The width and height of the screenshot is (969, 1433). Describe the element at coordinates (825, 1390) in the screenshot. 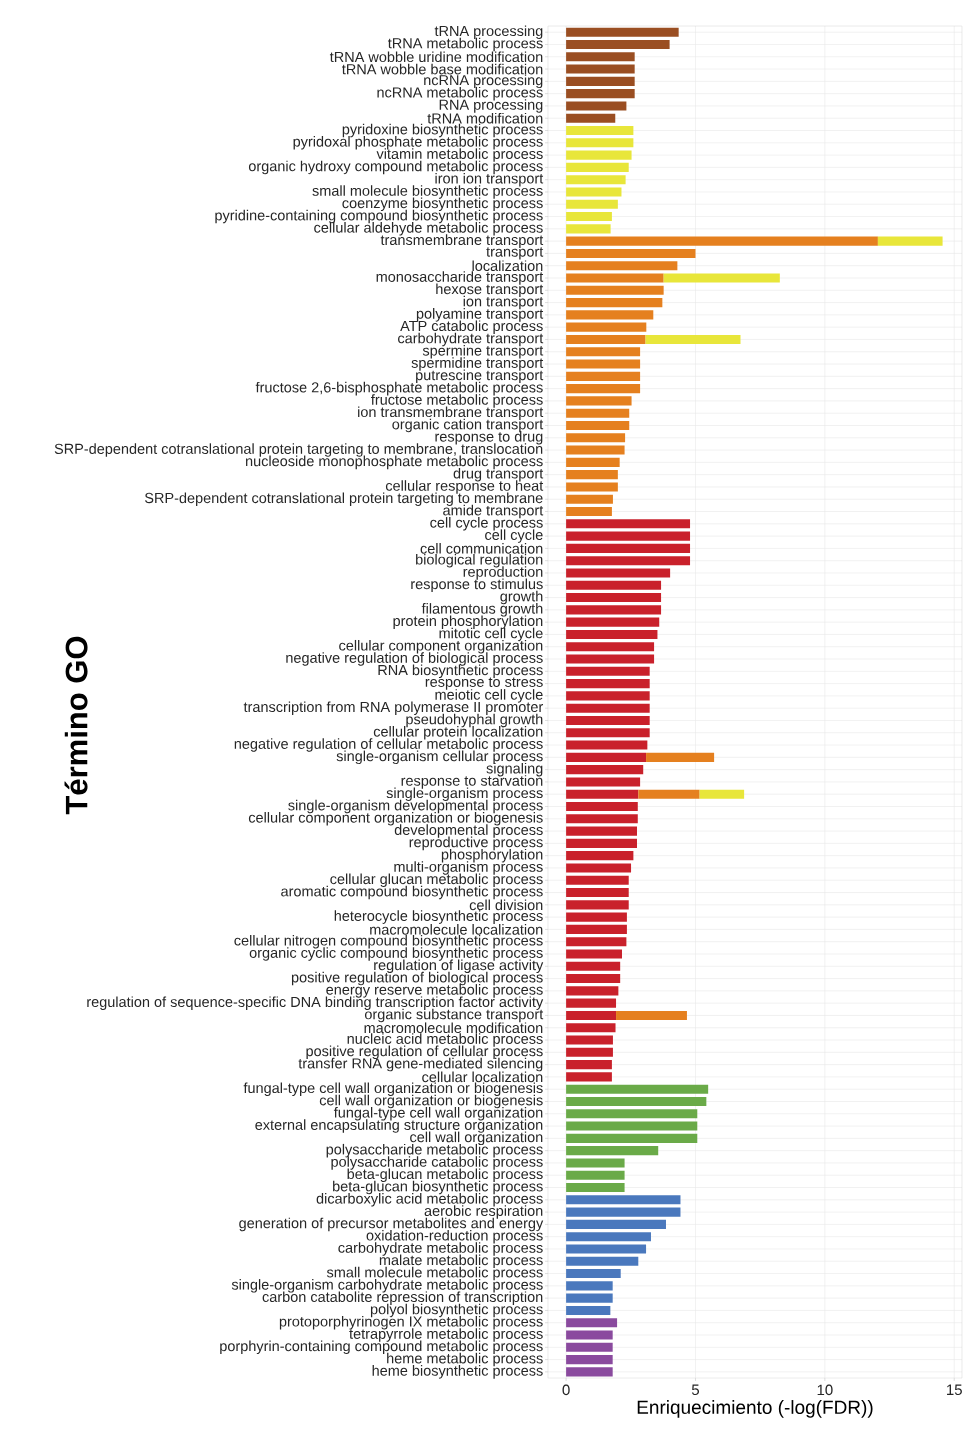

I see `x-tick-label: 10` at that location.